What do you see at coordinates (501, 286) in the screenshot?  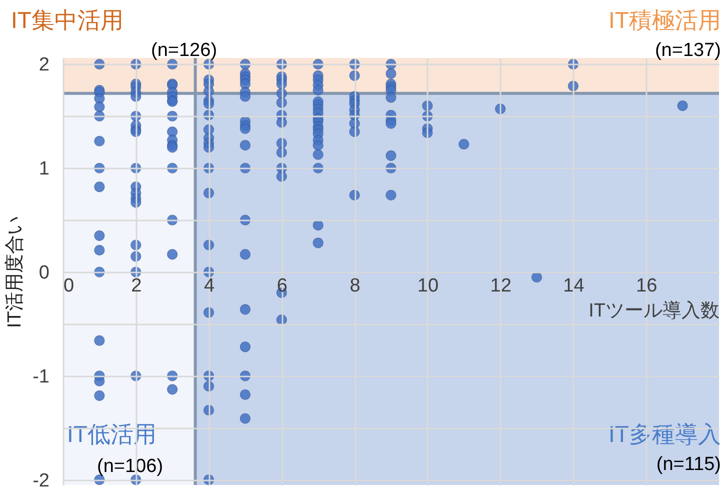 I see `x-tick-label: 12` at bounding box center [501, 286].